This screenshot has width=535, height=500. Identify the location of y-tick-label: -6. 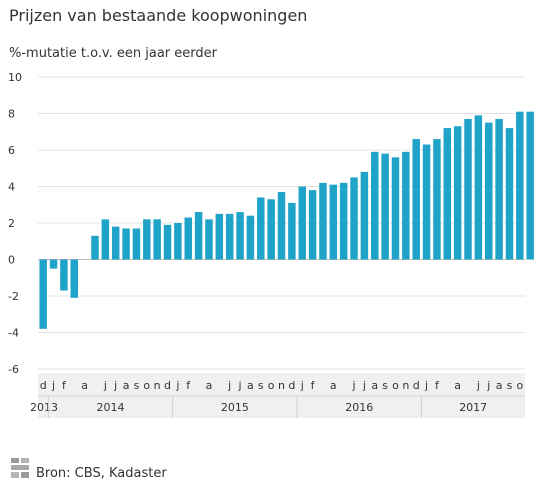
(13, 369).